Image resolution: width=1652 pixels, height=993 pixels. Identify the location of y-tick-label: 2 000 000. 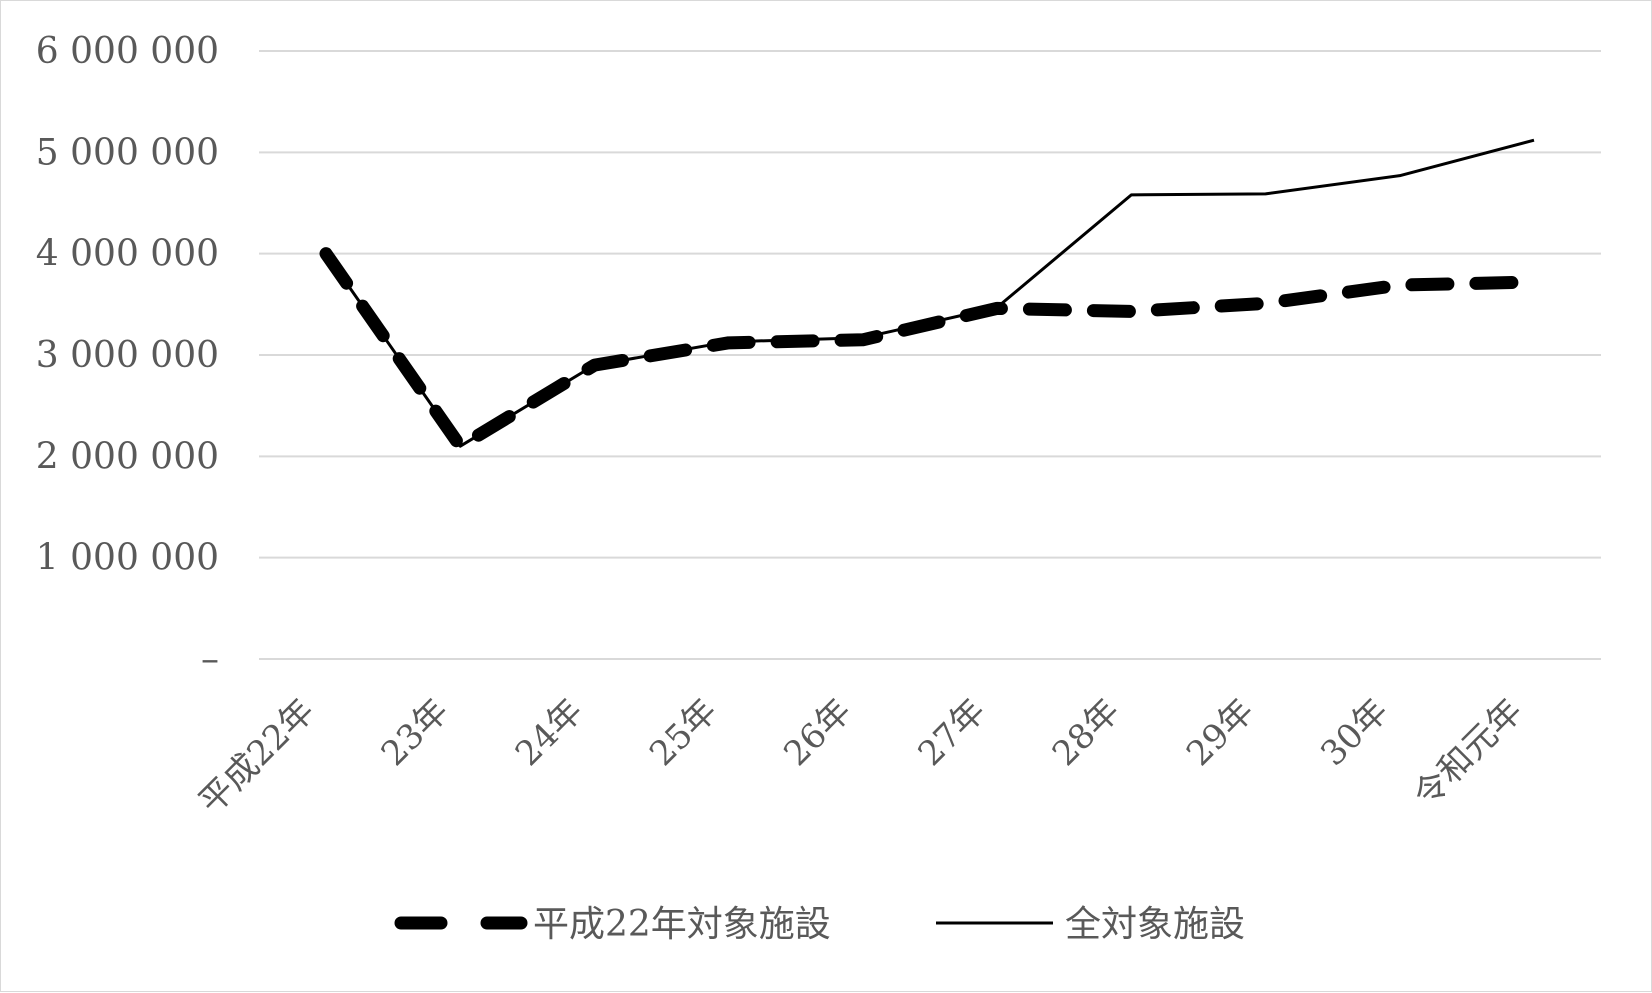
(127, 456).